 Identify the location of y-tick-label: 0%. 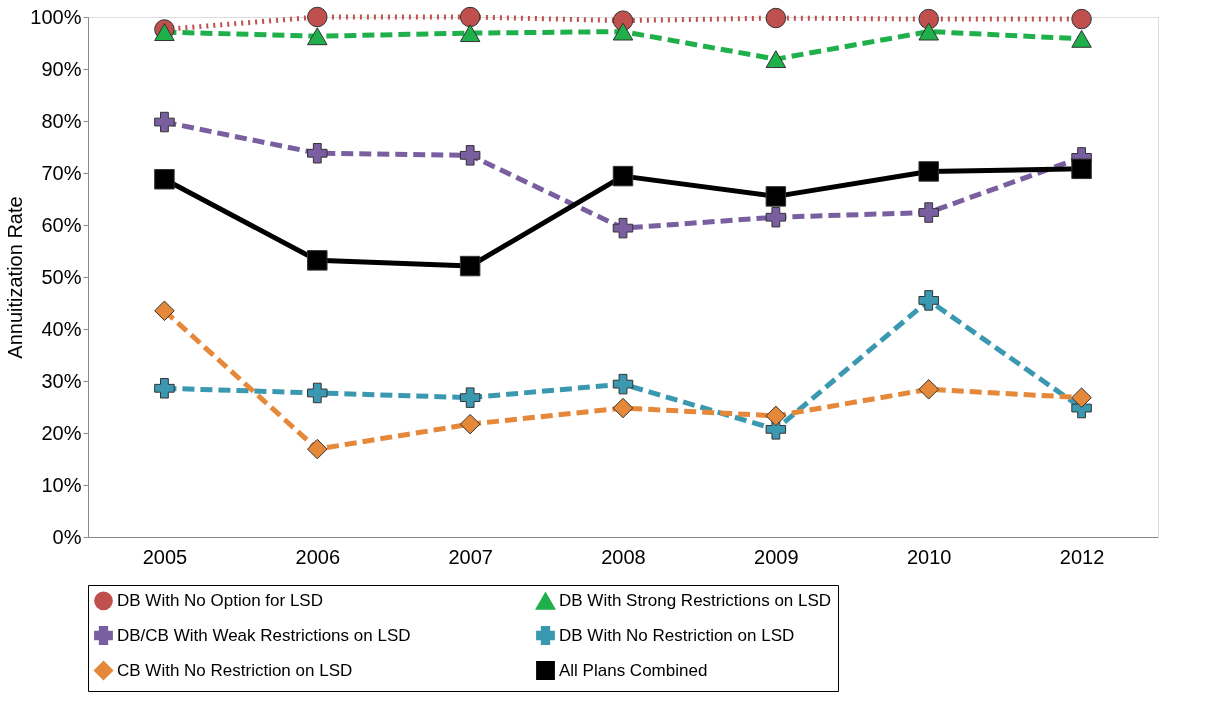
(67, 536).